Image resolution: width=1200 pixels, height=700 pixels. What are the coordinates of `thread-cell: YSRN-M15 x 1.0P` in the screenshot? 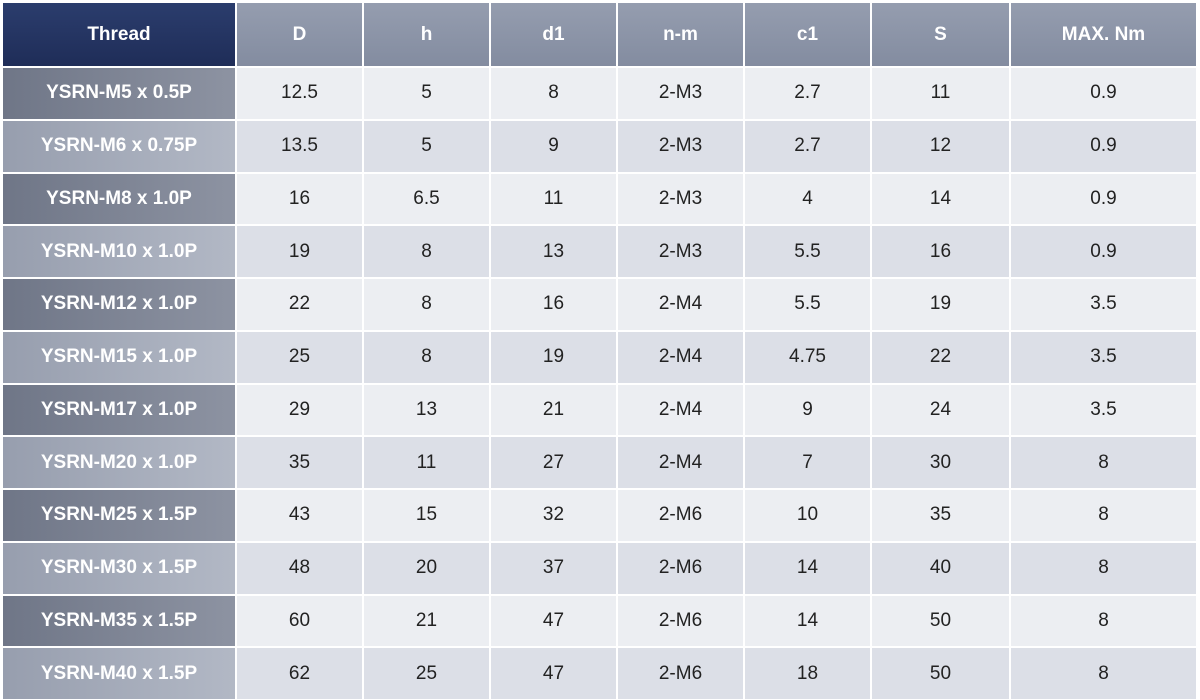 It's located at (119, 357).